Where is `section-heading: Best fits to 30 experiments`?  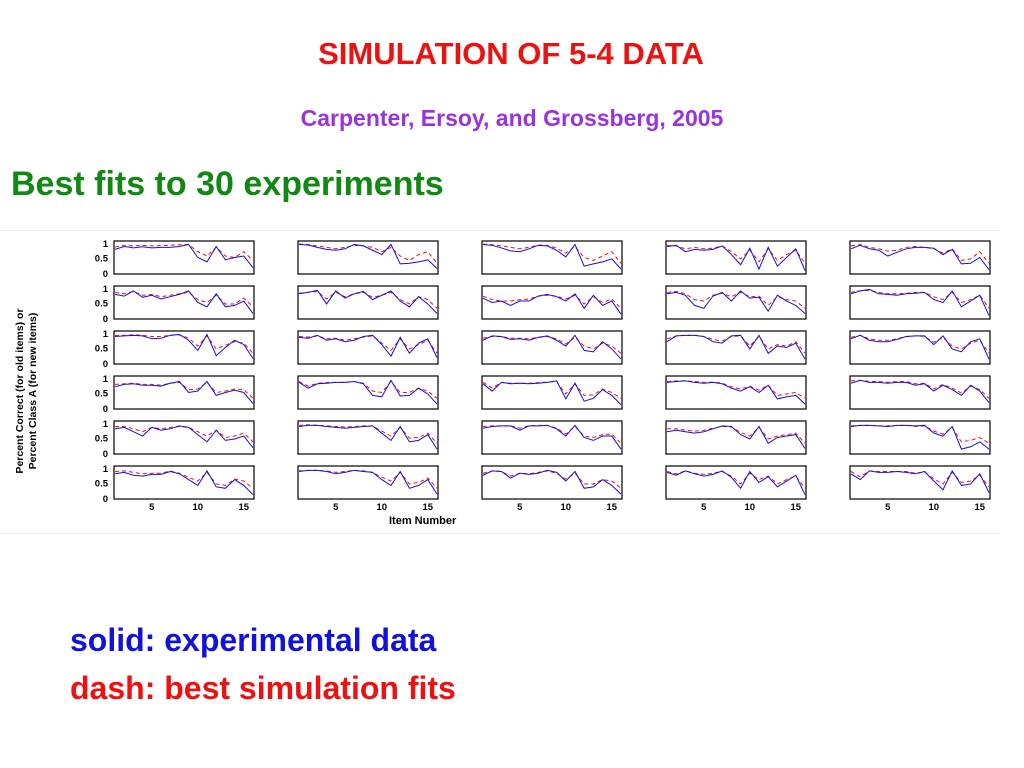
section-heading: Best fits to 30 experiments is located at coordinates (227, 184).